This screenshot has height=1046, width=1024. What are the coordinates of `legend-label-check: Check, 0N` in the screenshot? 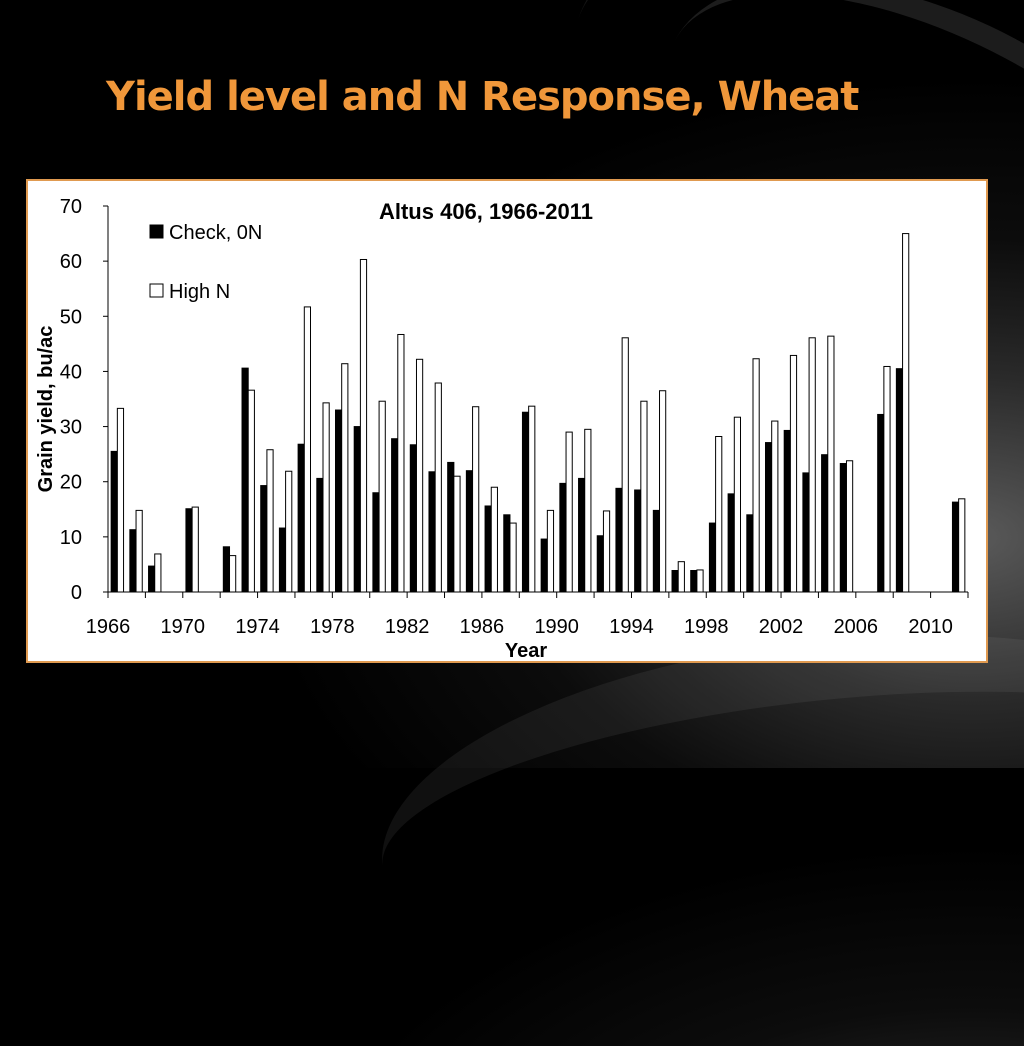 It's located at (215, 233).